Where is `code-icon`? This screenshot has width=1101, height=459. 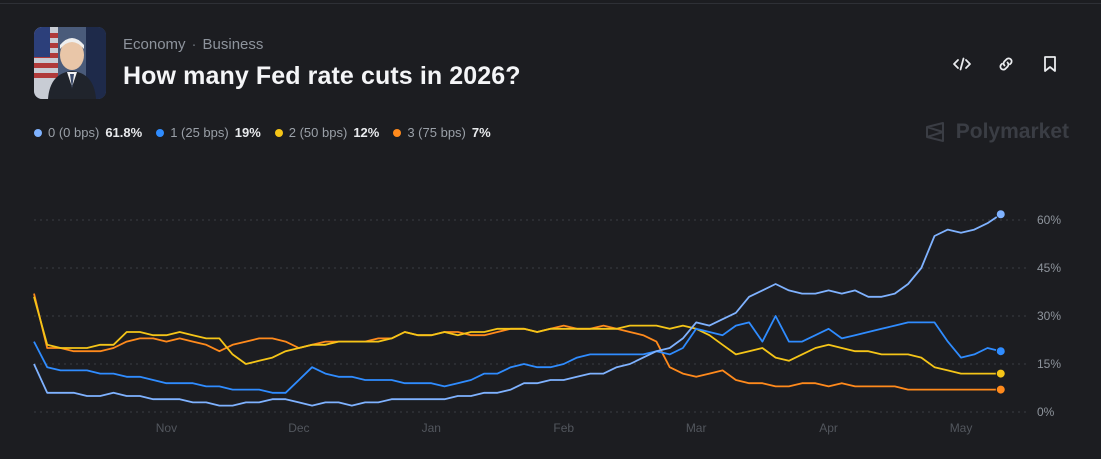
code-icon is located at coordinates (962, 64).